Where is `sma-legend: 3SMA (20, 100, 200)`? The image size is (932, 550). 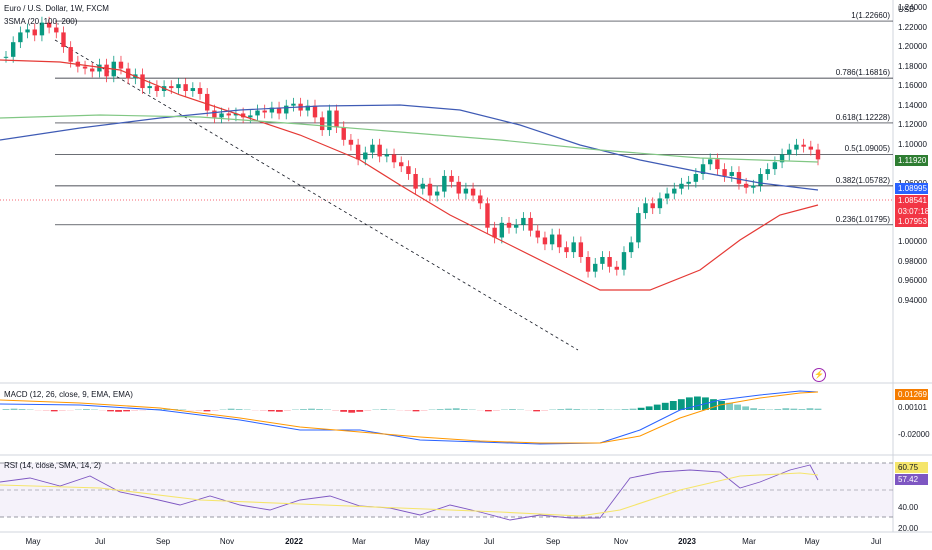 sma-legend: 3SMA (20, 100, 200) is located at coordinates (41, 21).